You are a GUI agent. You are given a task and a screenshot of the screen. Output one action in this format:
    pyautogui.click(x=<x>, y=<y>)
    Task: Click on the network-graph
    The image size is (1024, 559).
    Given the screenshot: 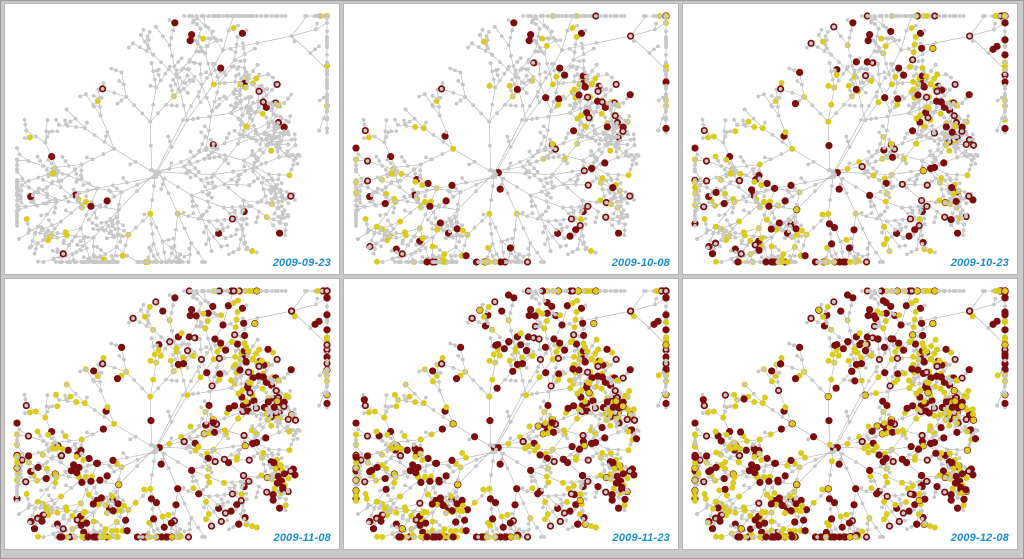 What is the action you would take?
    pyautogui.click(x=511, y=139)
    